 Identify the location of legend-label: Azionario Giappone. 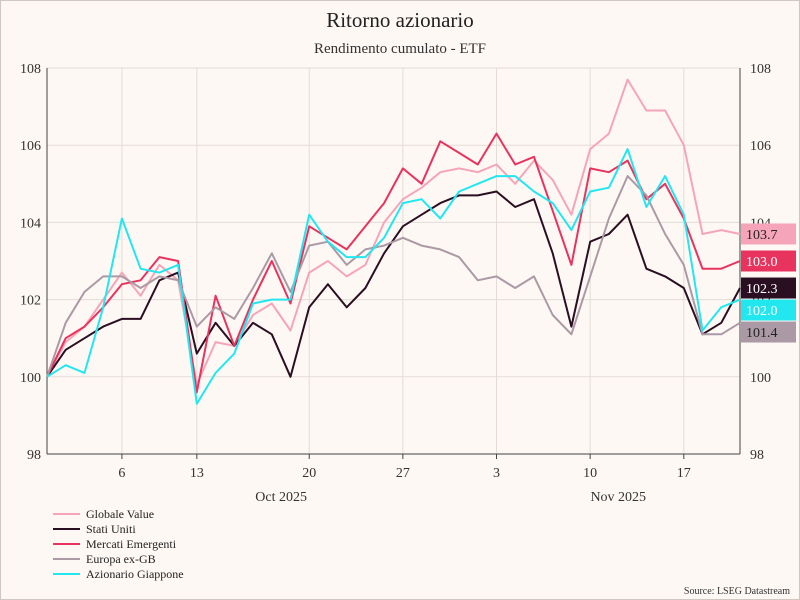
(135, 574).